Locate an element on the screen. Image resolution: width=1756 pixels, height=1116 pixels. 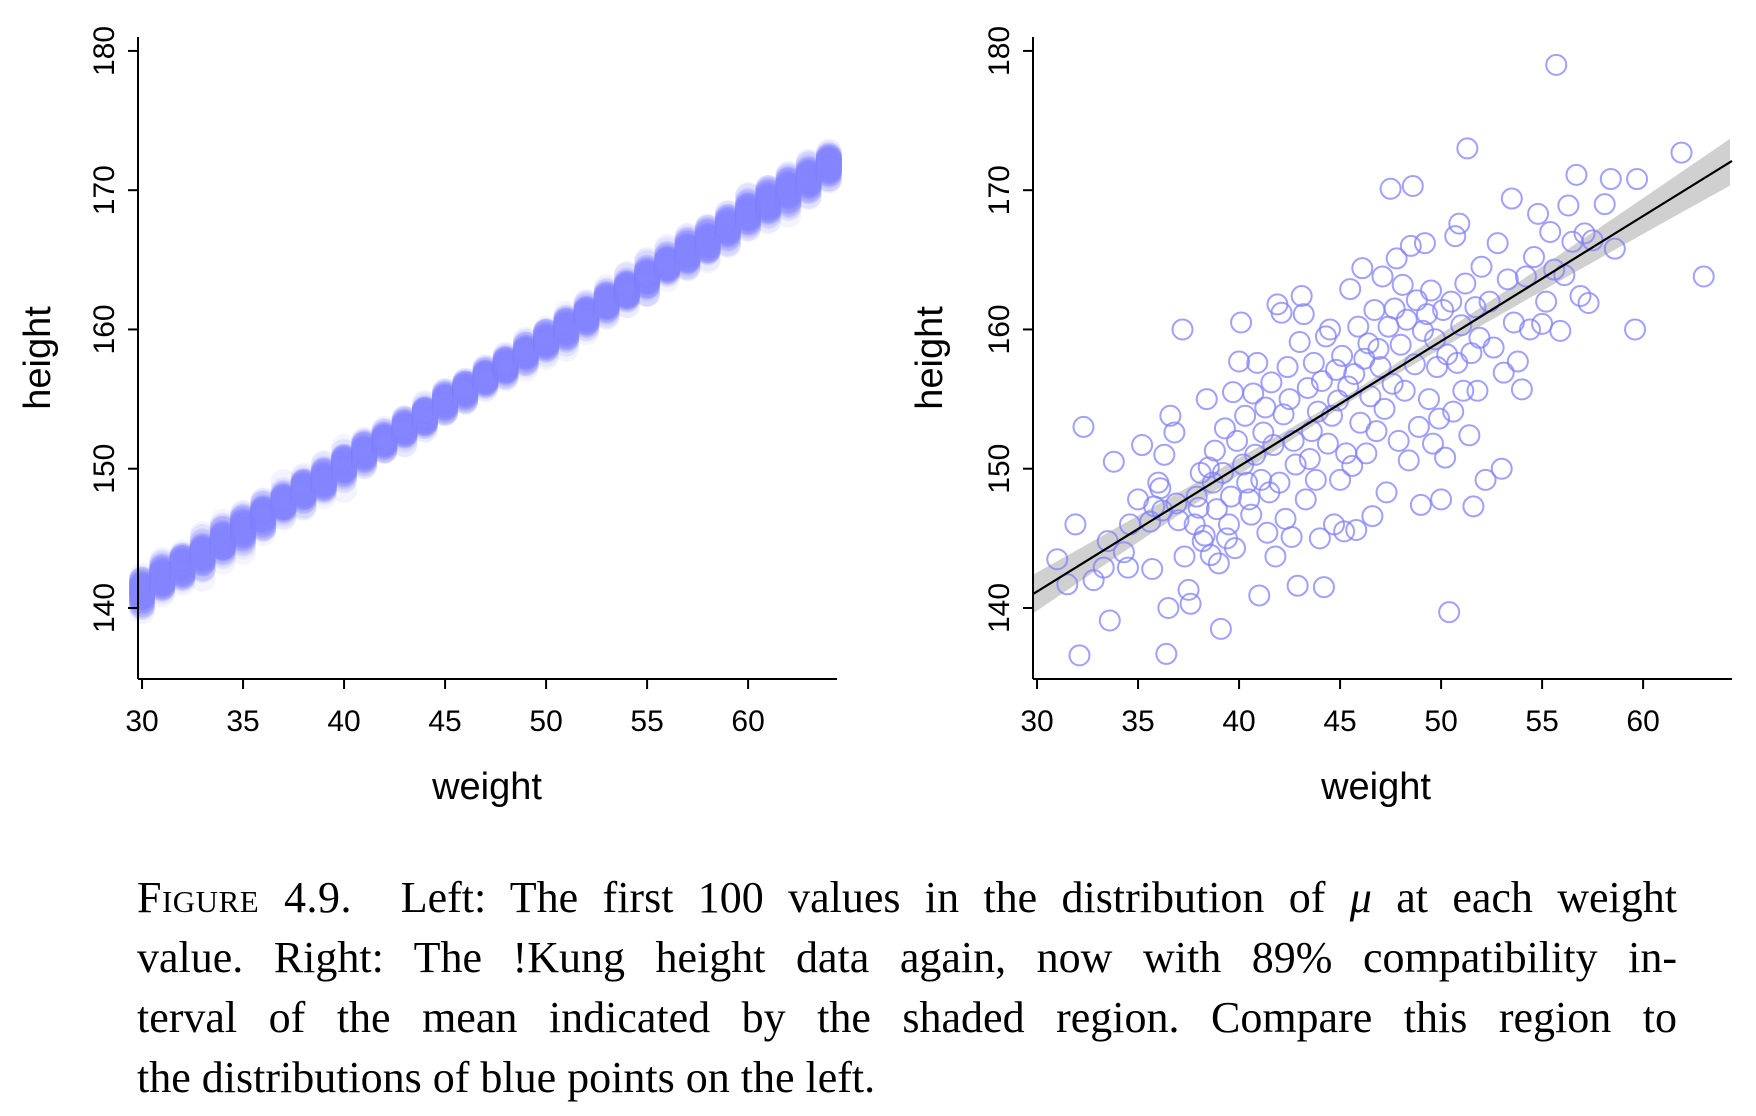
left-x-tick-label: 40 is located at coordinates (343, 721).